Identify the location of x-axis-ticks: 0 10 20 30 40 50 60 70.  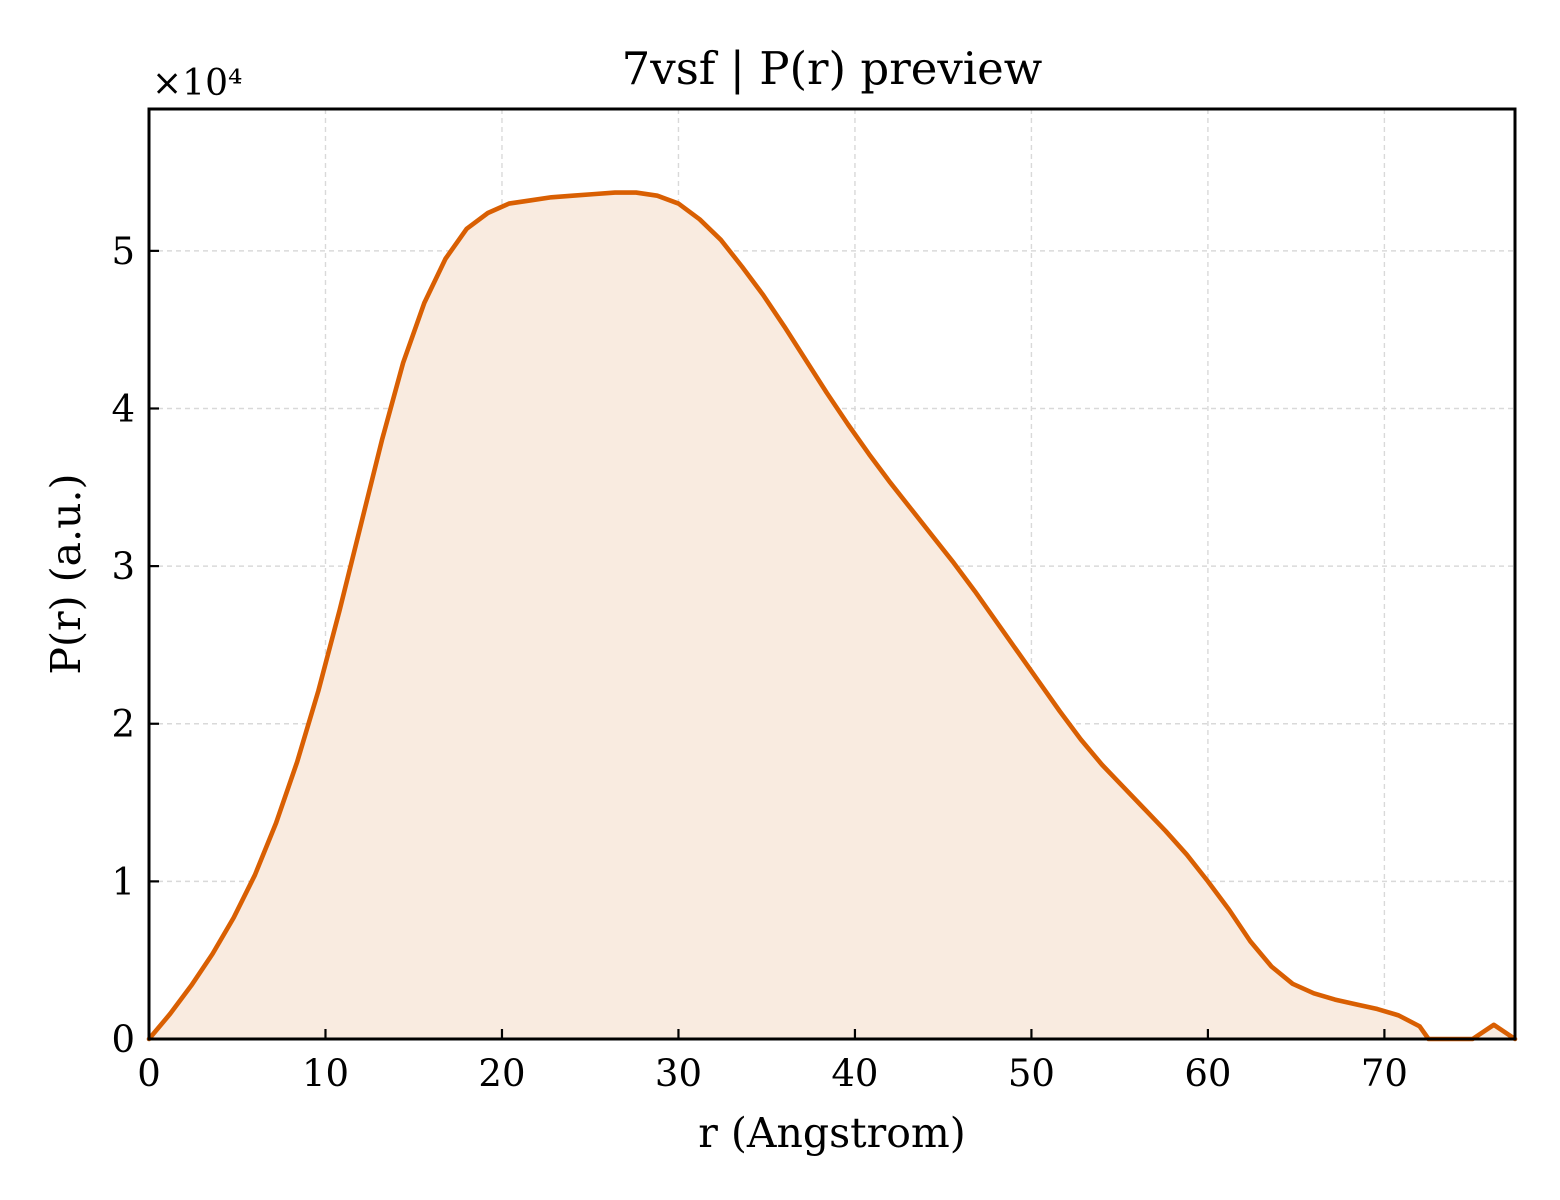
(772, 1062).